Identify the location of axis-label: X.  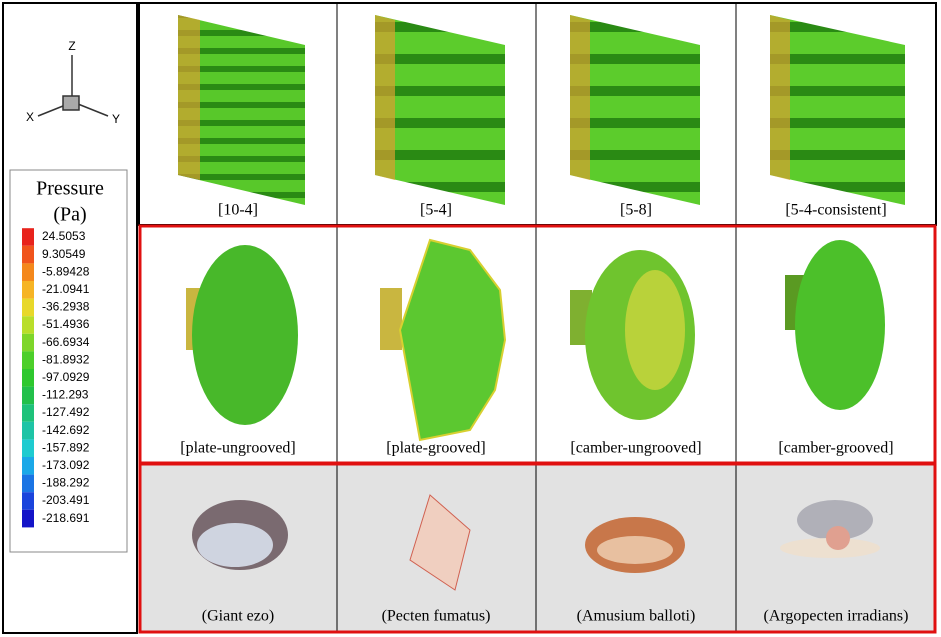
(30, 117).